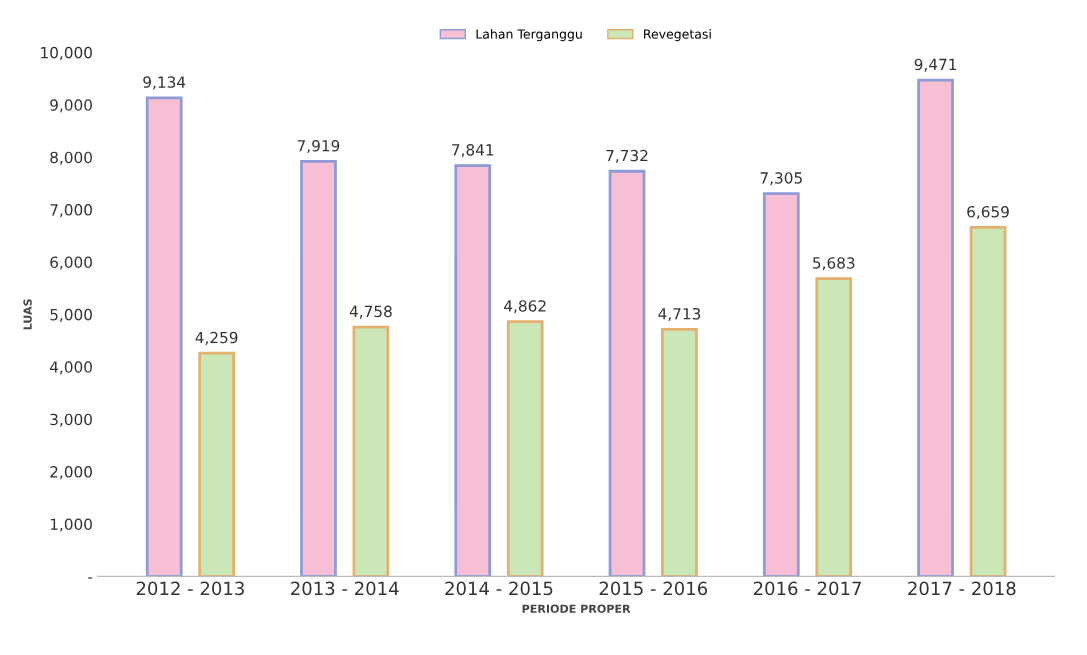 Image resolution: width=1087 pixels, height=655 pixels. Describe the element at coordinates (781, 179) in the screenshot. I see `data-label: 7,305` at that location.